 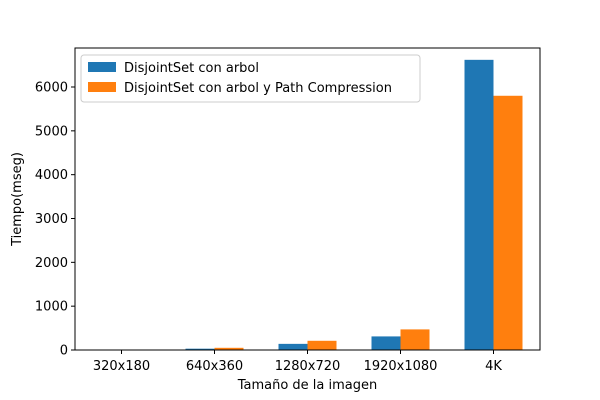 I want to click on x-axis: 320x180 640x360 1280x720 1920x1080 4K, so click(x=297, y=362).